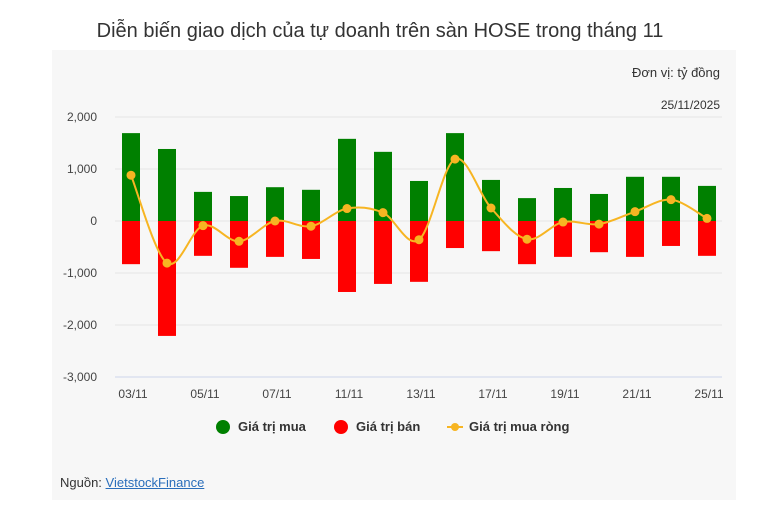  I want to click on legend-item-sell: Giá trị bán, so click(377, 426).